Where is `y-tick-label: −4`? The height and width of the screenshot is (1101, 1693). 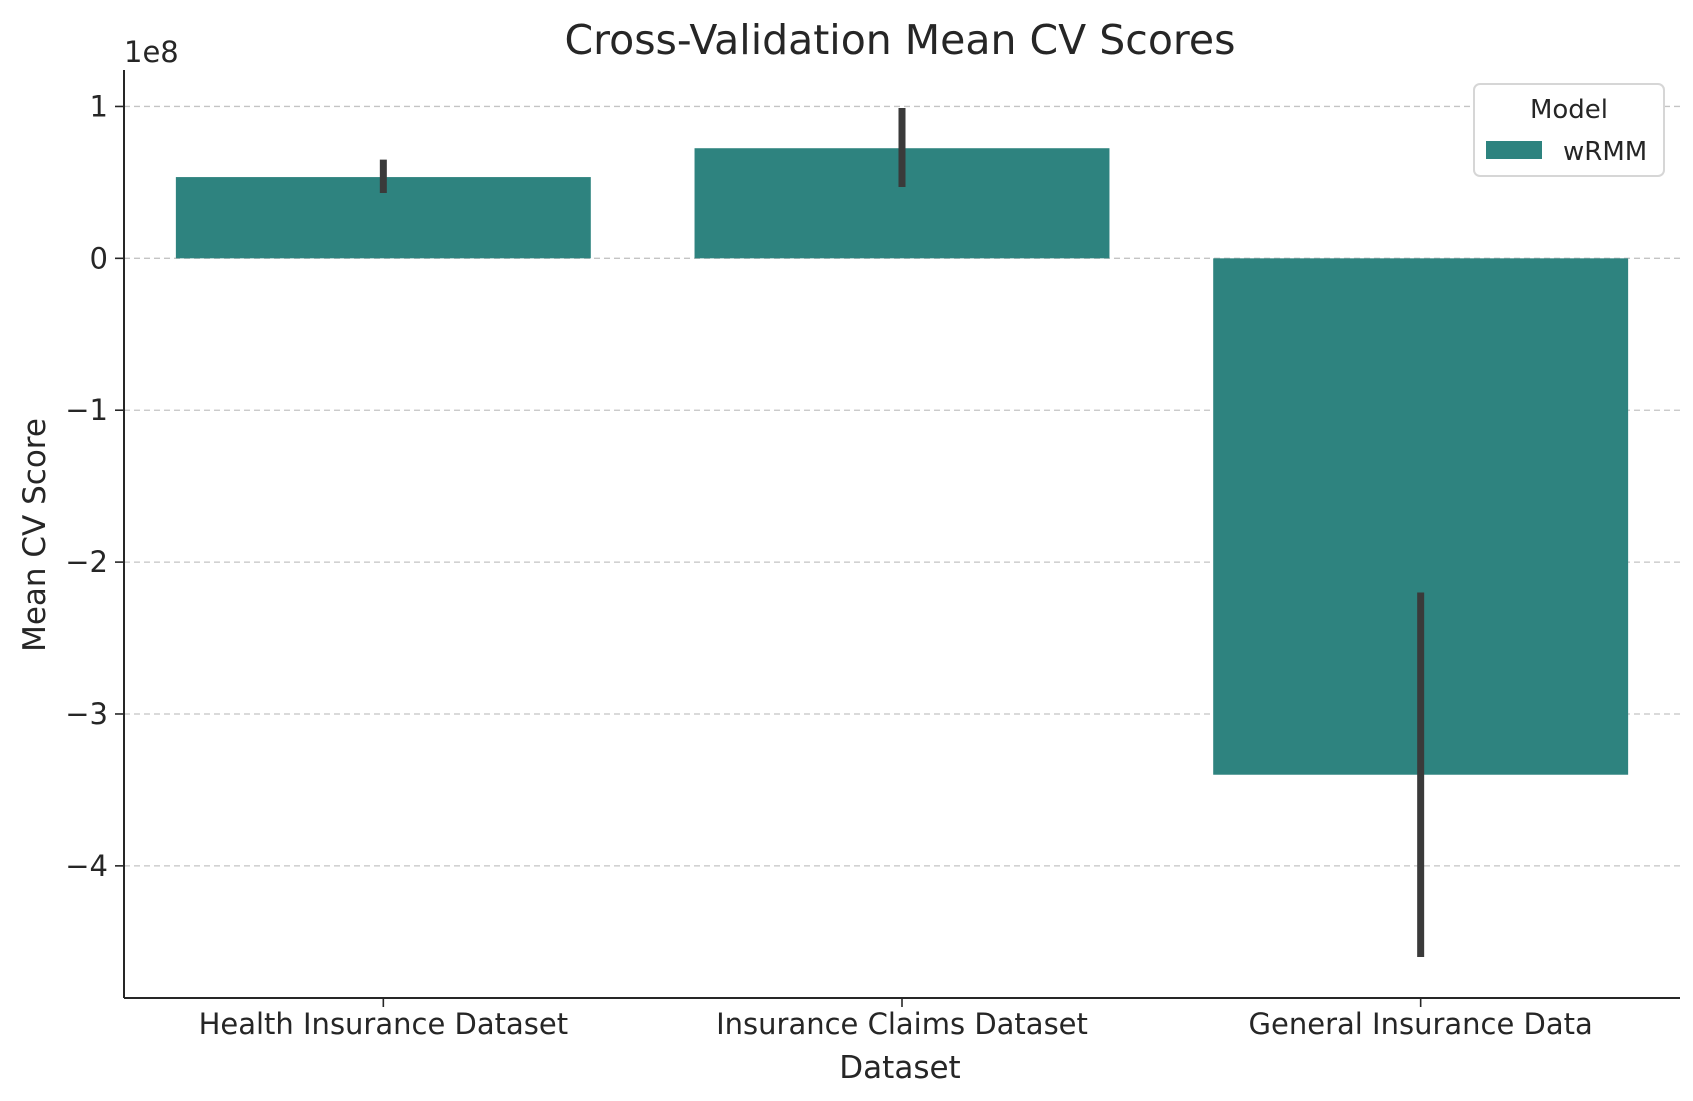 y-tick-label: −4 is located at coordinates (86, 866).